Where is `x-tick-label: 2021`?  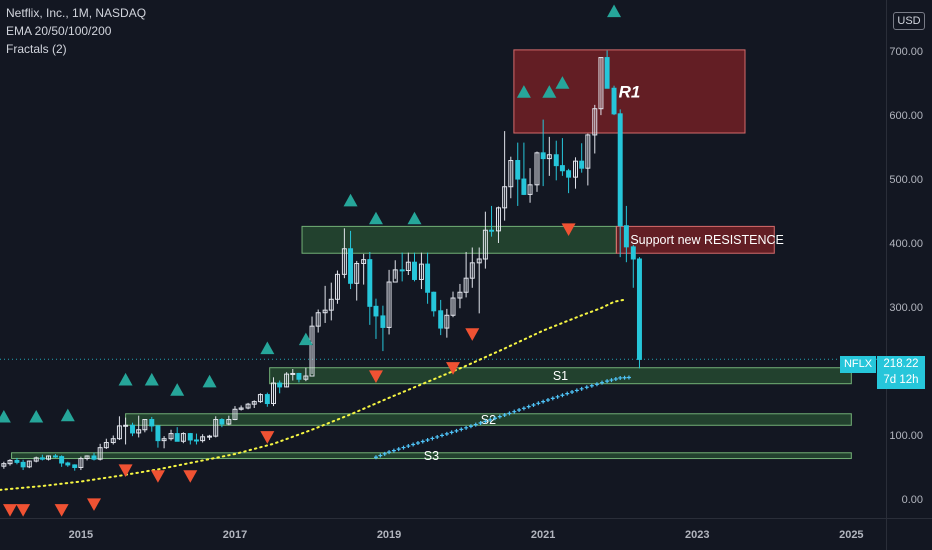 x-tick-label: 2021 is located at coordinates (543, 535).